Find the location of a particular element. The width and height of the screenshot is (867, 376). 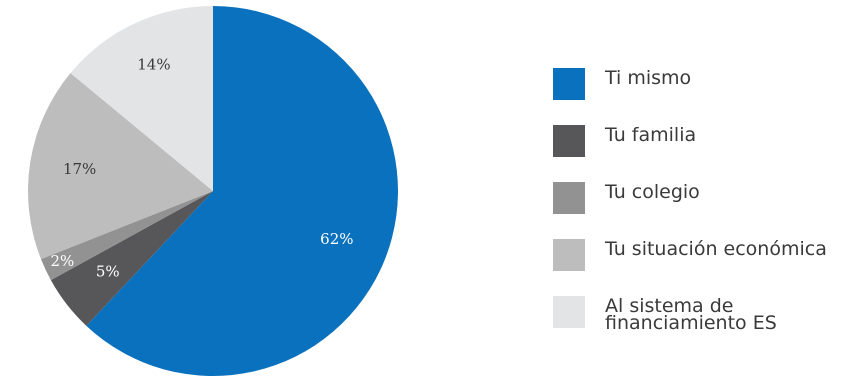

legend-swatch-ti-mismo is located at coordinates (569, 84).